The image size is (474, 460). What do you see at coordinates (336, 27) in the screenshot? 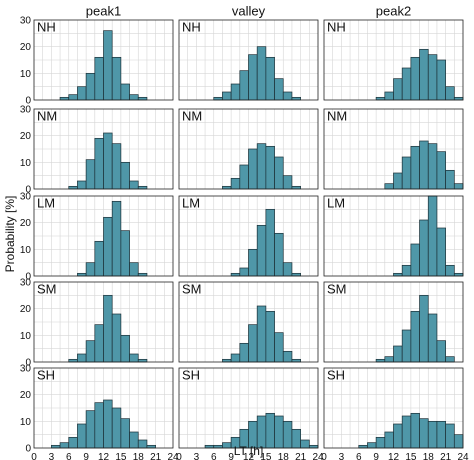
I see `row-label-nh-peak2: NH` at bounding box center [336, 27].